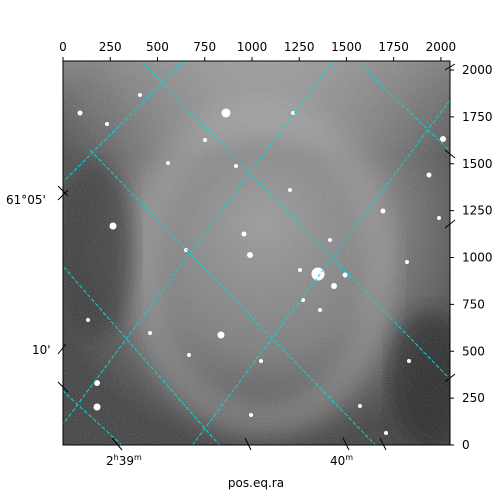  Describe the element at coordinates (341, 460) in the screenshot. I see `ra-tick-label-minutes: 40m` at that location.